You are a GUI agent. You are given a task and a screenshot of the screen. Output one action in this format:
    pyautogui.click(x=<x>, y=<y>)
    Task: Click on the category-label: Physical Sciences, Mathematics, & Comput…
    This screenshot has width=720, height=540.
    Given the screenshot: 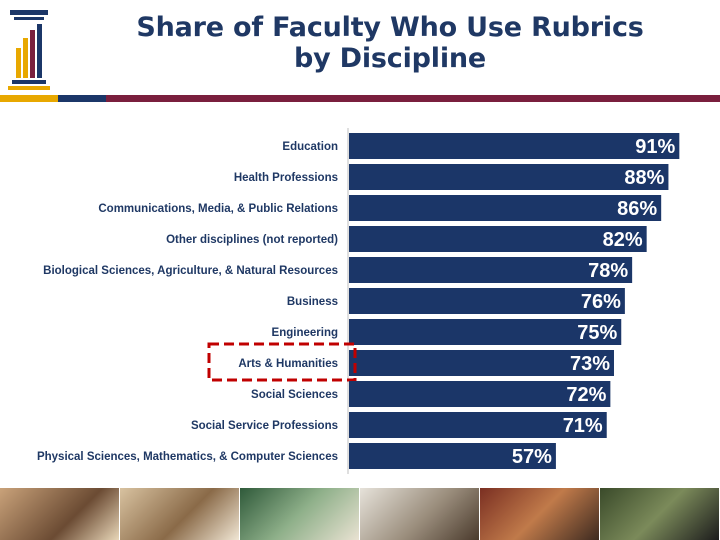 What is the action you would take?
    pyautogui.click(x=187, y=457)
    